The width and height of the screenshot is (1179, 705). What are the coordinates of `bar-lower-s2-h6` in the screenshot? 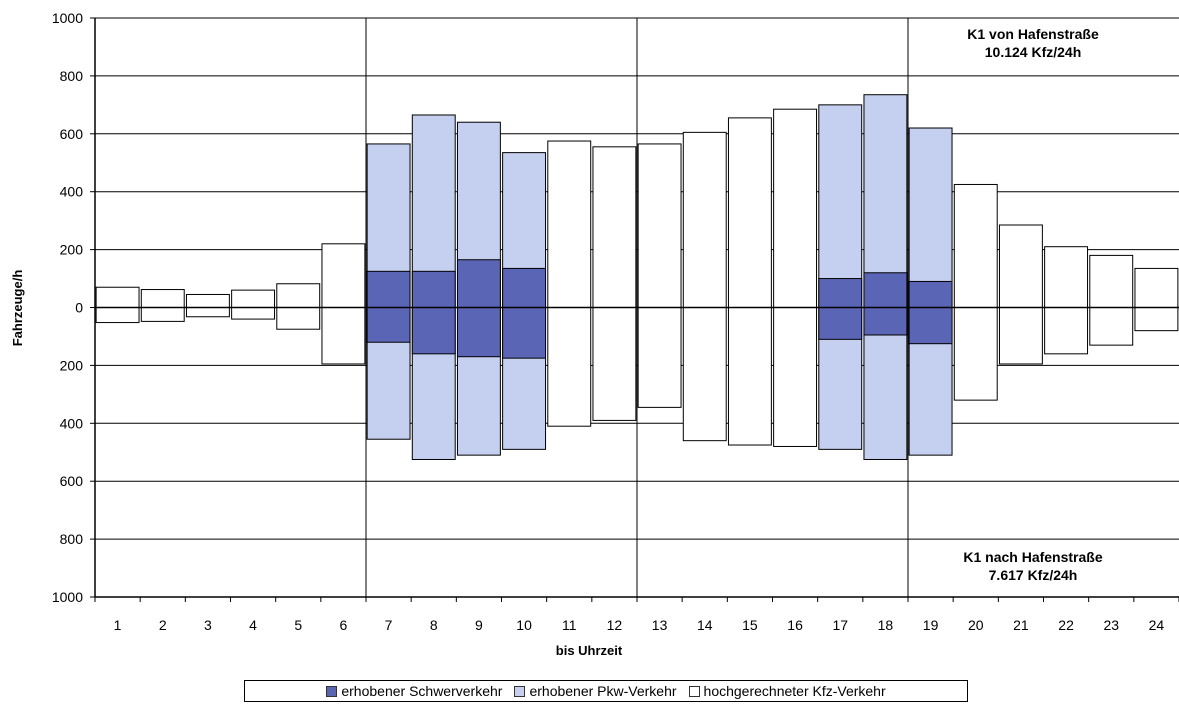 It's located at (343, 336).